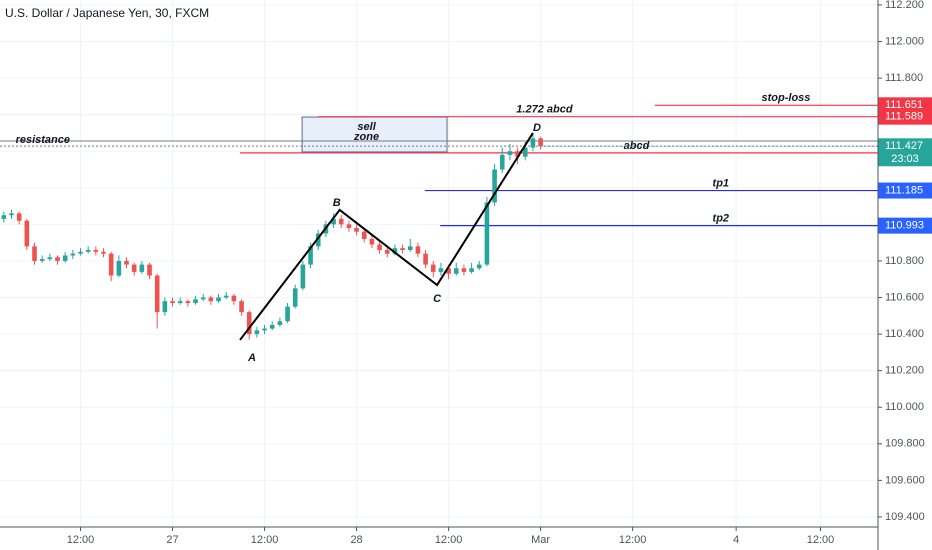 The image size is (932, 550). I want to click on y-tick-label: 109.800, so click(905, 444).